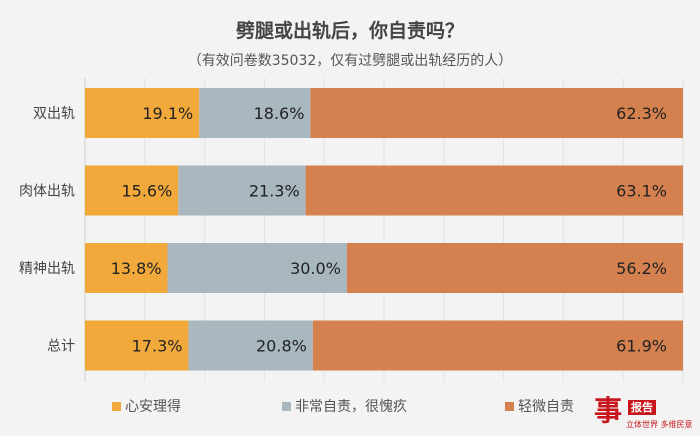  What do you see at coordinates (47, 269) in the screenshot?
I see `category-label: 精神出轨` at bounding box center [47, 269].